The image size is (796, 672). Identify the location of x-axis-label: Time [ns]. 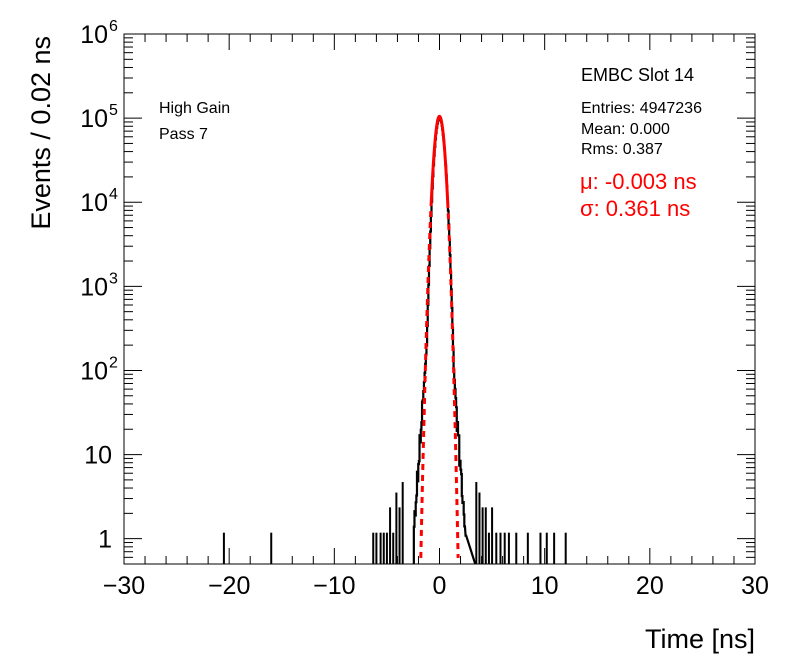
(700, 639).